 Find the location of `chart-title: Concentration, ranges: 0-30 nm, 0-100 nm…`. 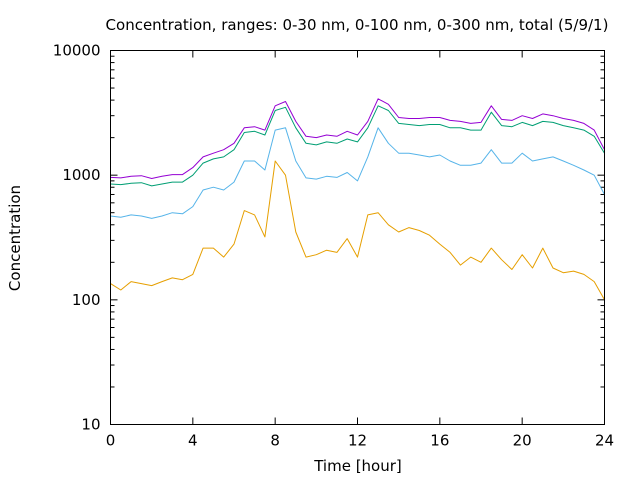

chart-title: Concentration, ranges: 0-30 nm, 0-100 nm… is located at coordinates (357, 25).